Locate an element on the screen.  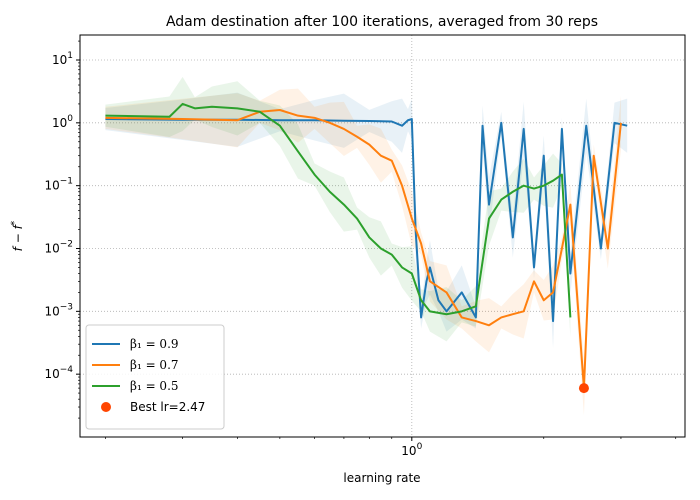
y-axis-ticks: 10⁻⁴ 10⁻³ 10⁻² 10⁻¹ 10⁰ 10¹ is located at coordinates (62, 229).